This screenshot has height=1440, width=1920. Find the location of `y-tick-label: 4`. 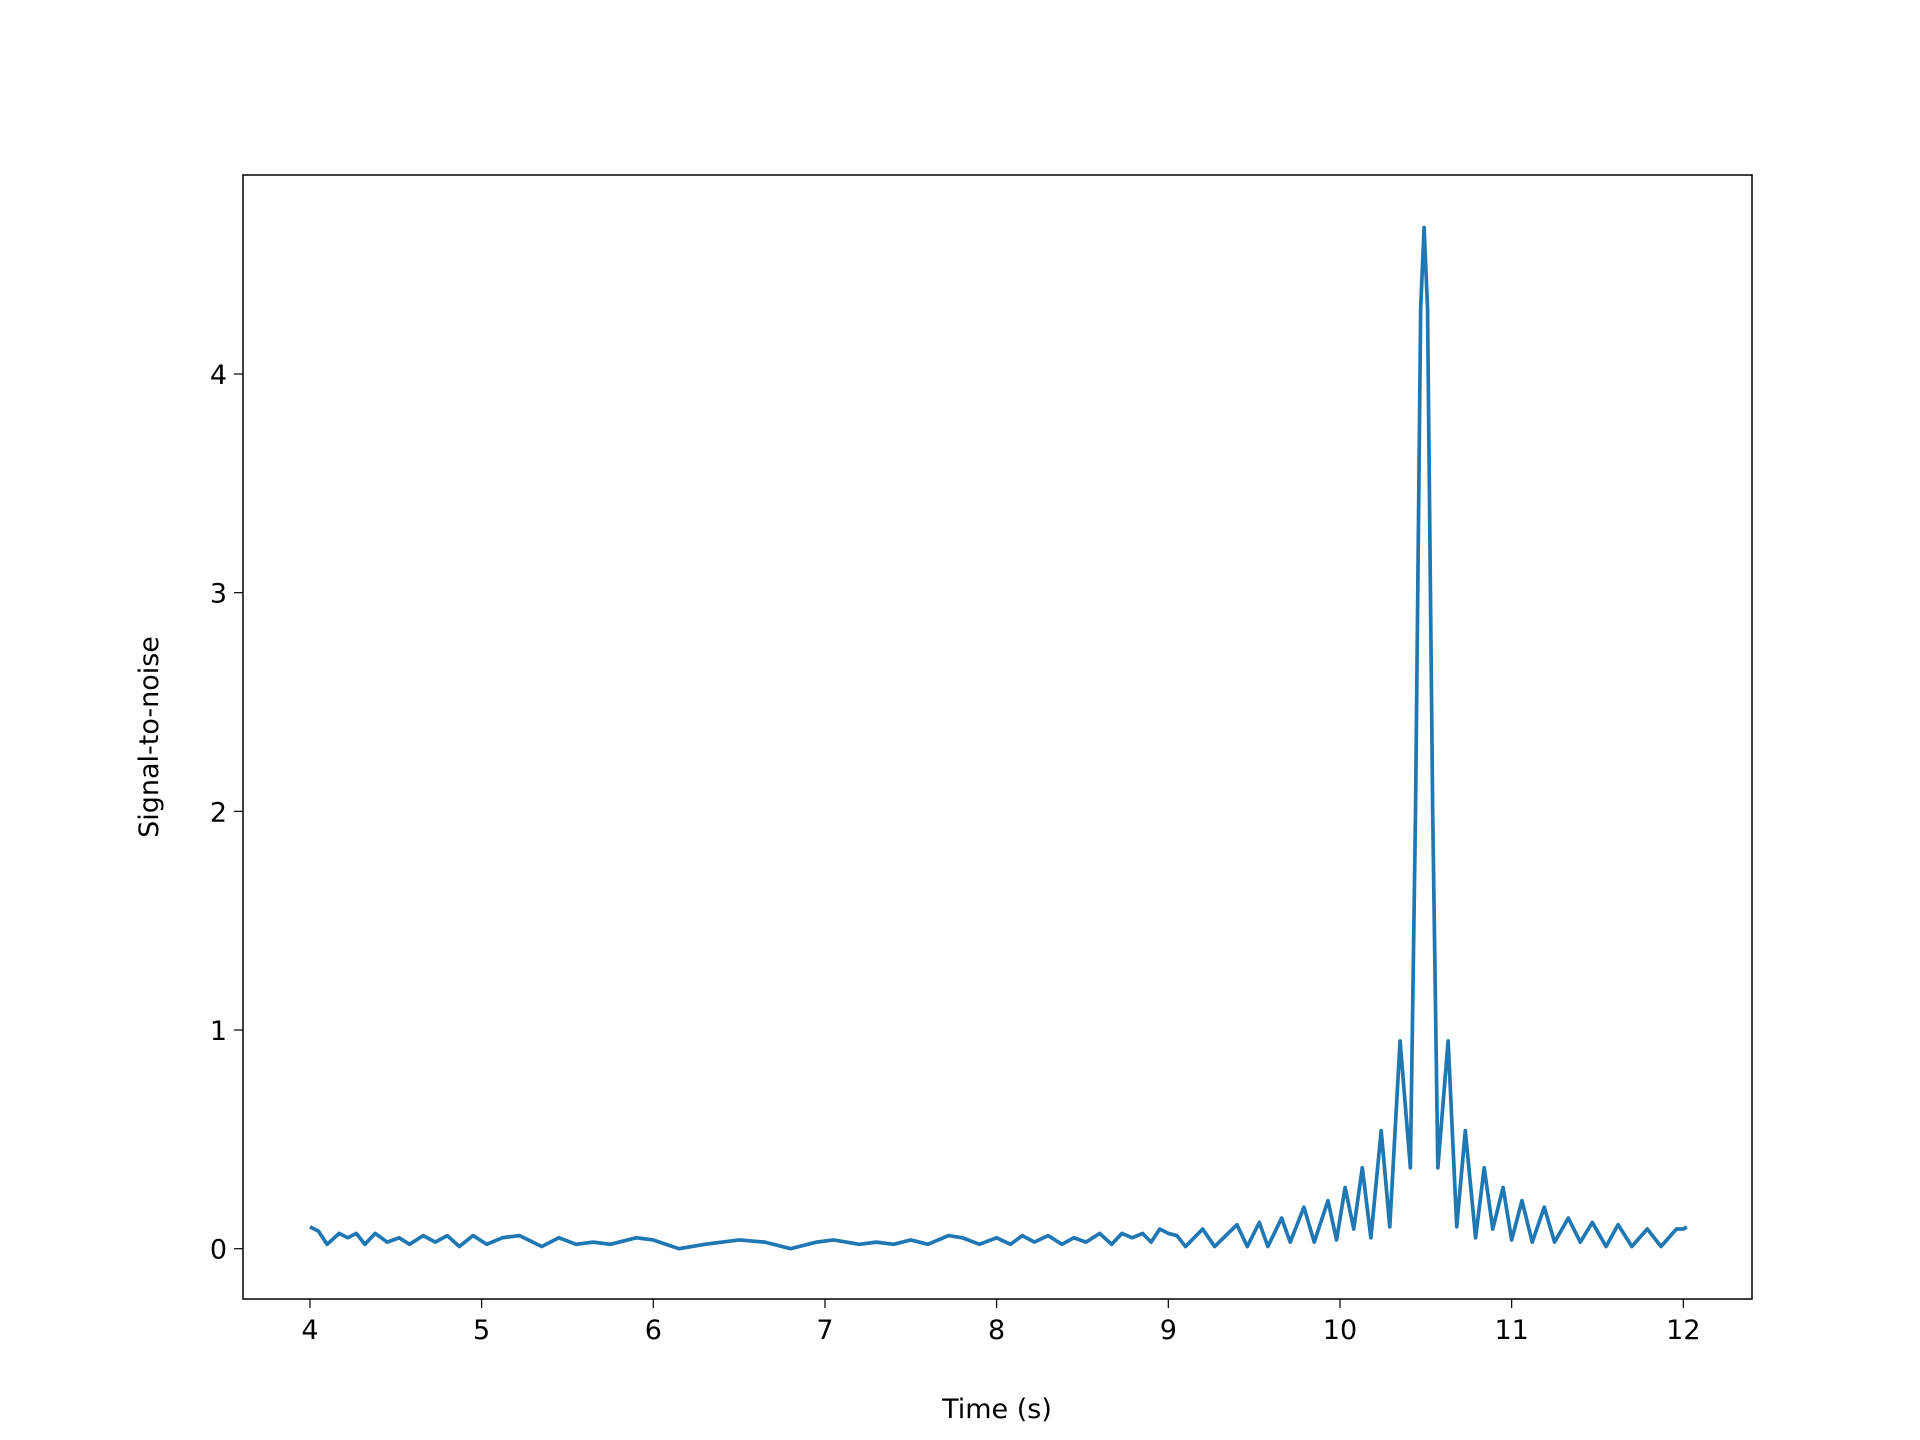

y-tick-label: 4 is located at coordinates (218, 375).